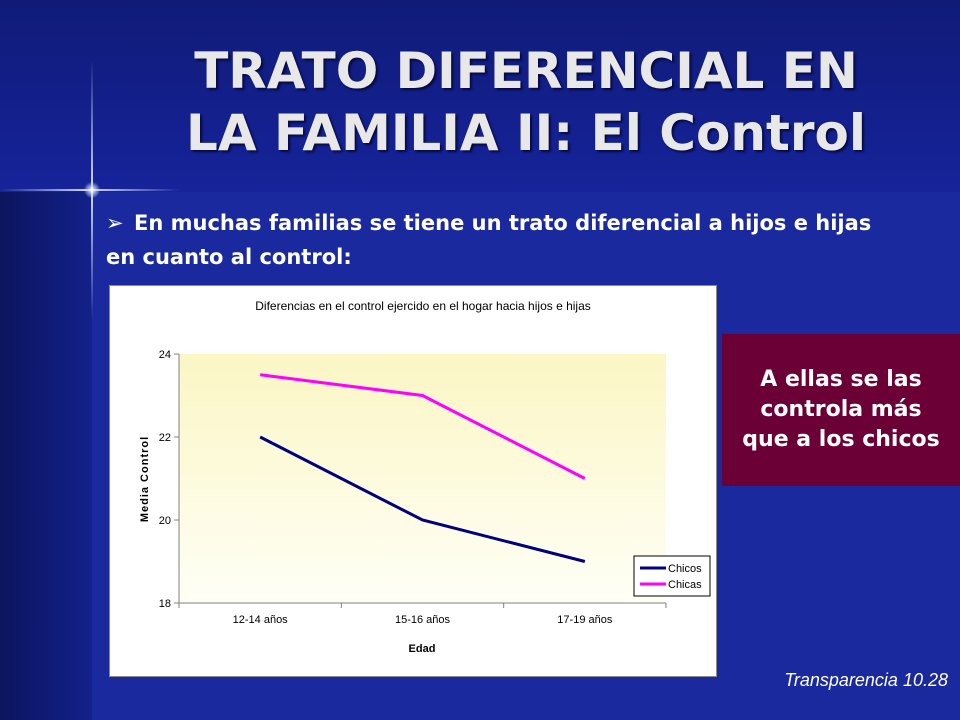  Describe the element at coordinates (422, 649) in the screenshot. I see `x-axis-label: Edad` at that location.